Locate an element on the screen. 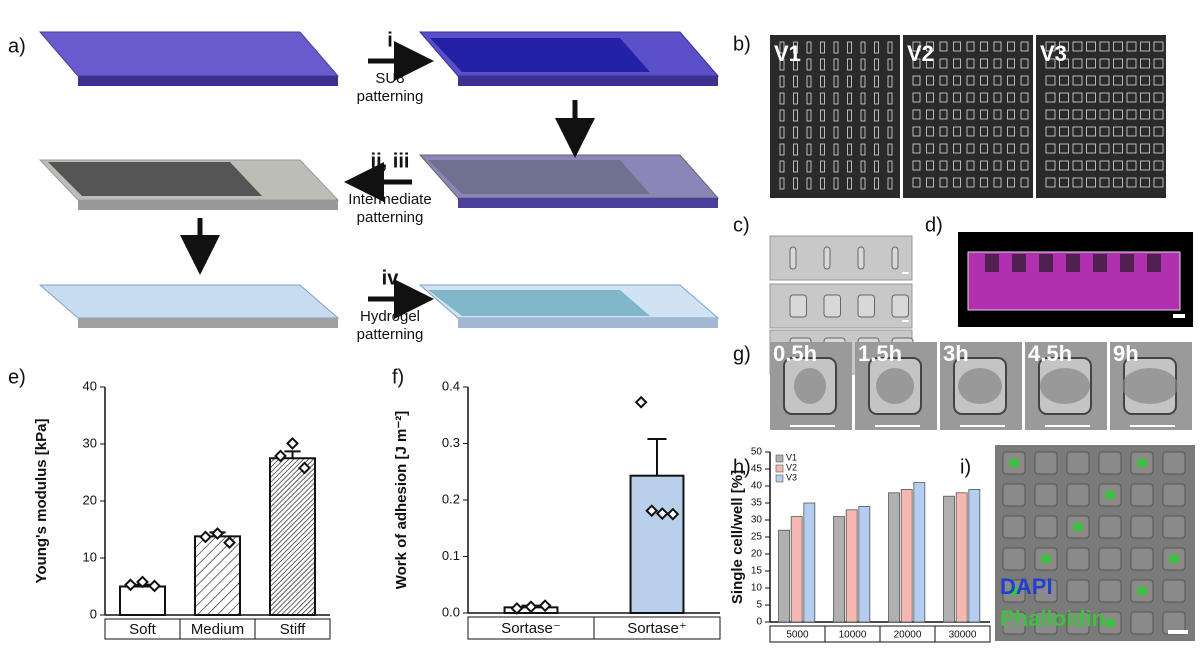 This screenshot has height=651, width=1203. legend-label: V1 is located at coordinates (791, 457).